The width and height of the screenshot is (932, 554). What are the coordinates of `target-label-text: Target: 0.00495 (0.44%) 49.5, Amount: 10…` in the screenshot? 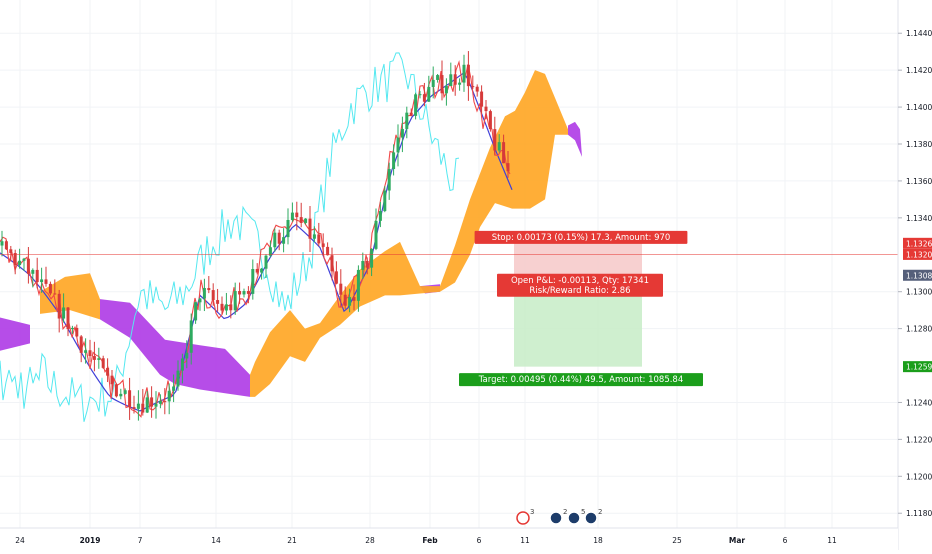 It's located at (581, 380).